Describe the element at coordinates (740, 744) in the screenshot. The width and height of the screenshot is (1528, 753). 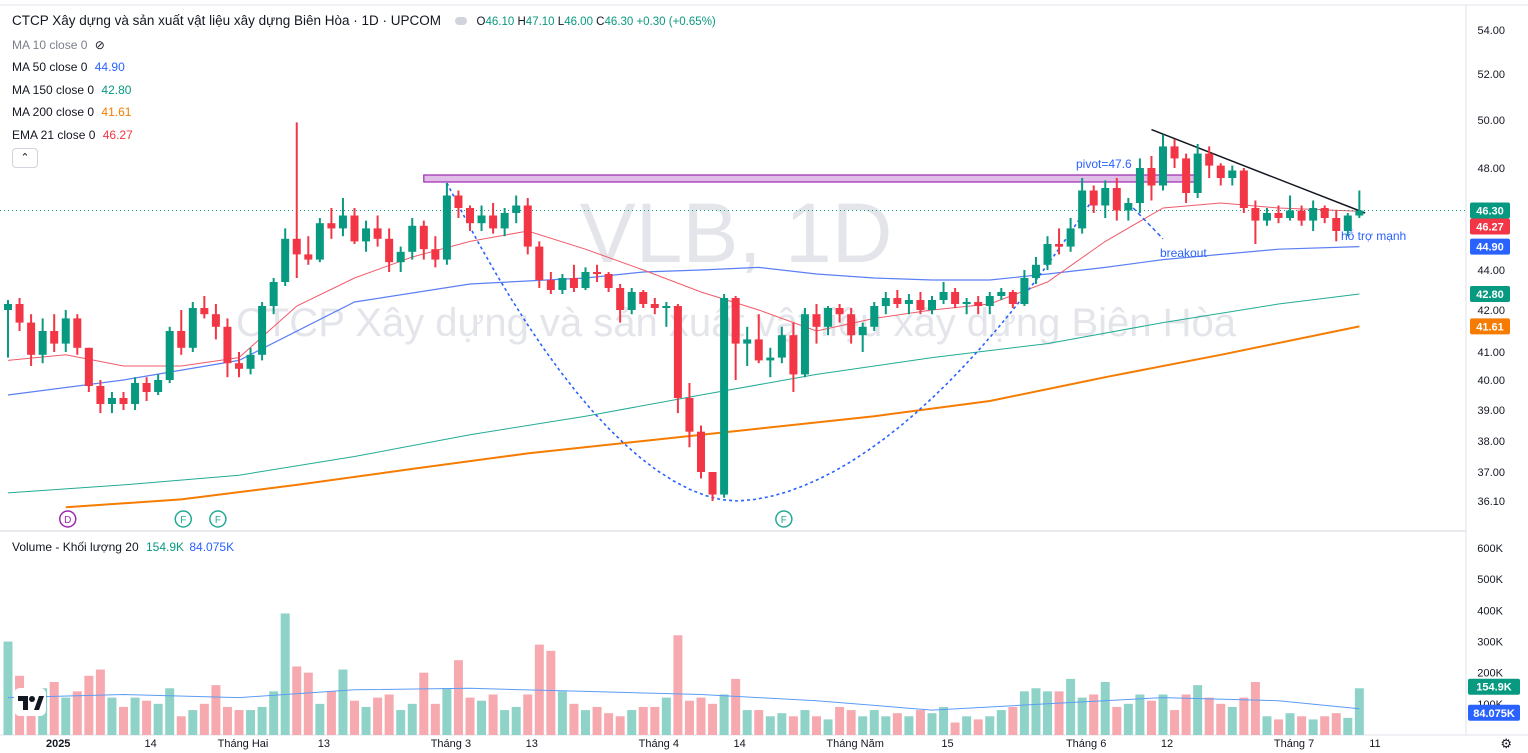
I see `time-axis-label: 14` at that location.